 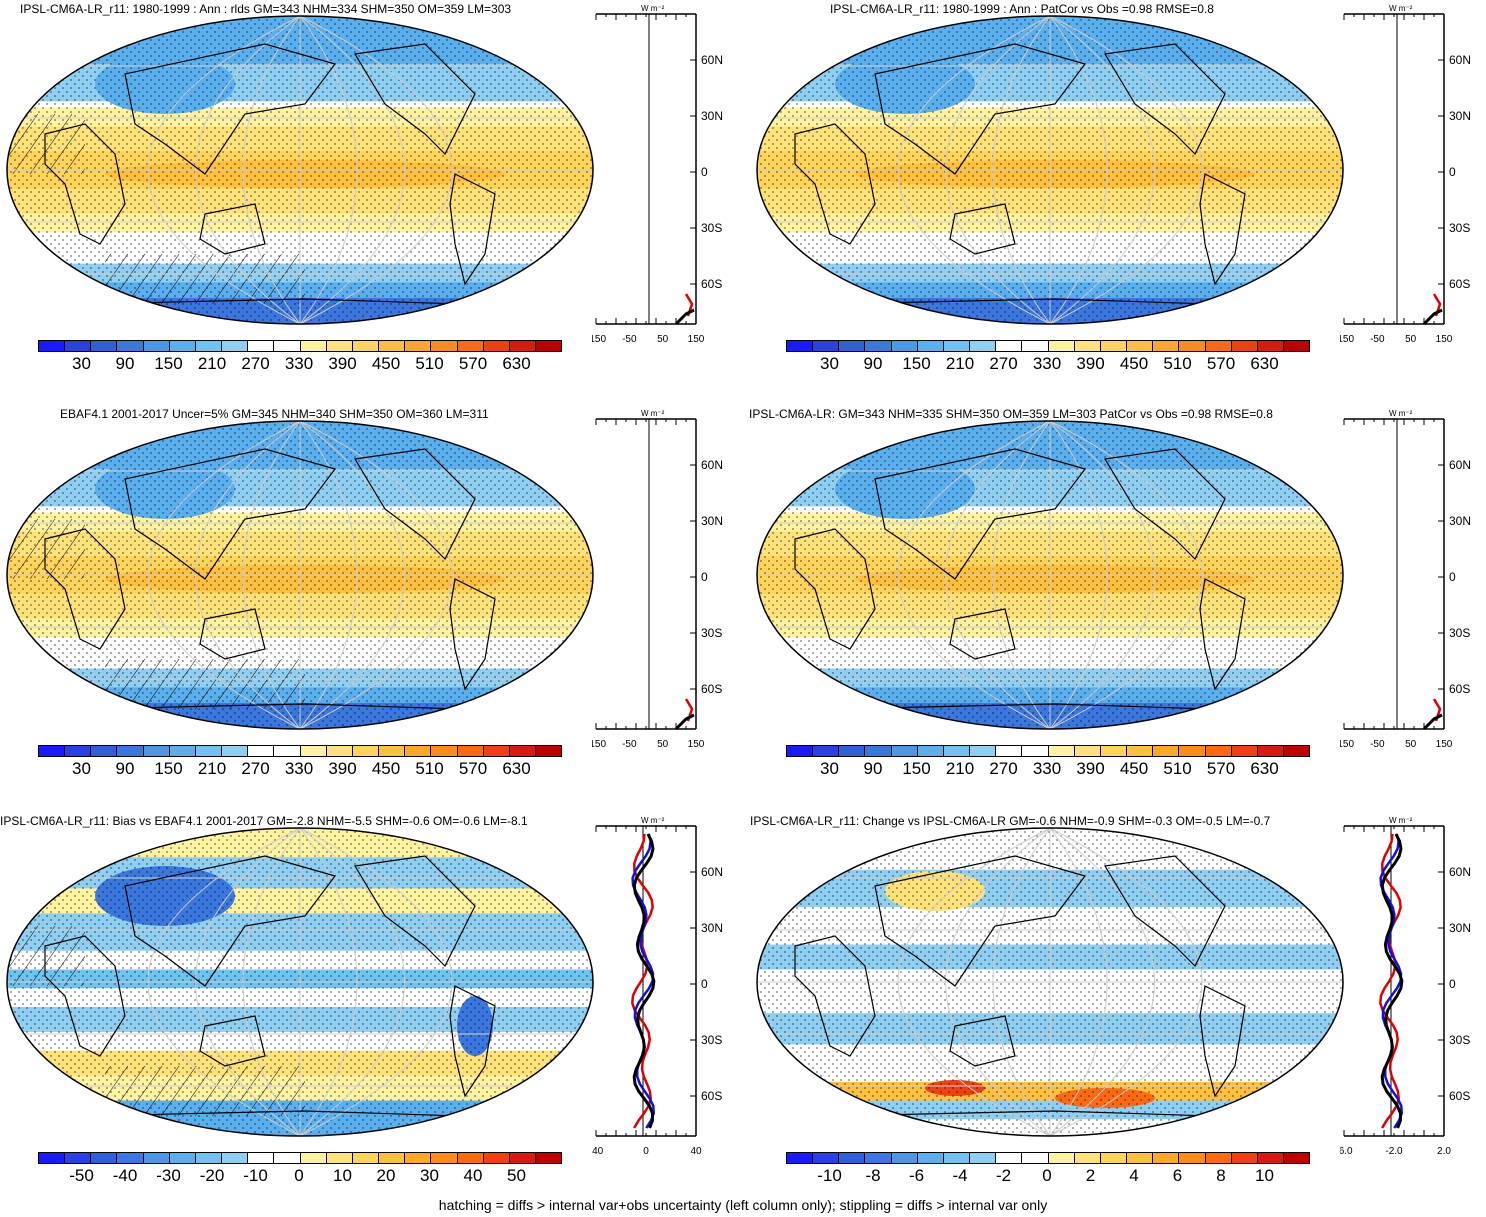 What do you see at coordinates (704, 172) in the screenshot?
I see `profile-lat-label: 0` at bounding box center [704, 172].